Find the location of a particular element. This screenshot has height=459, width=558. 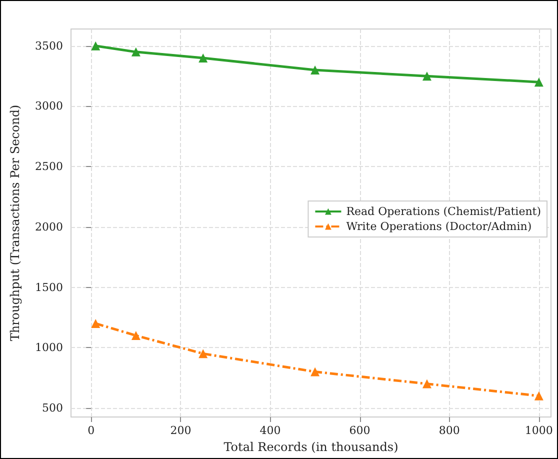

x-axis-title: Total Records (in thousands) is located at coordinates (311, 447).